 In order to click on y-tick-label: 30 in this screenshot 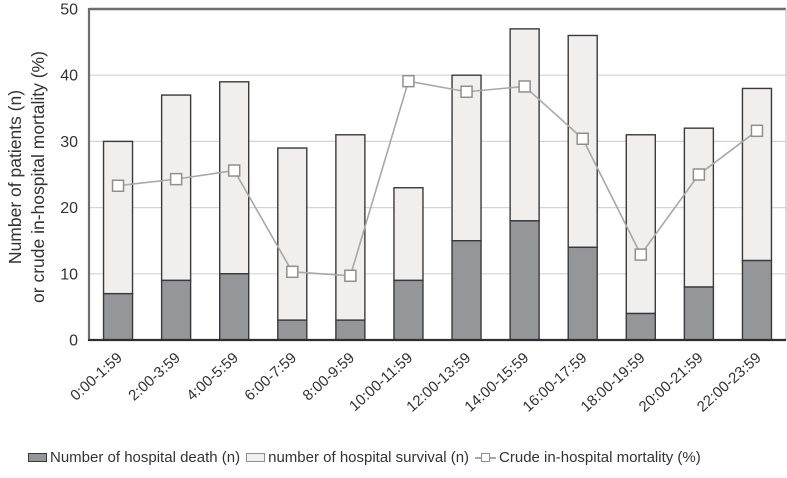, I will do `click(69, 142)`.